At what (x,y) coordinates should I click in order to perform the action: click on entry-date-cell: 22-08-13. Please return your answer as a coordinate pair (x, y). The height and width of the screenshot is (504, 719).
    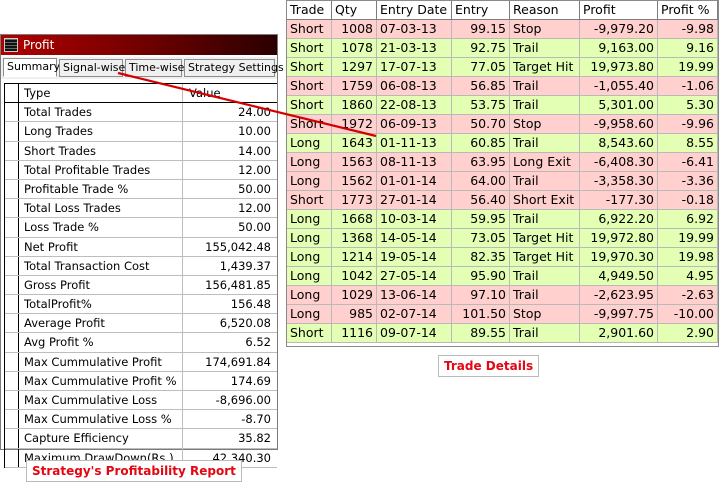
    Looking at the image, I should click on (414, 105).